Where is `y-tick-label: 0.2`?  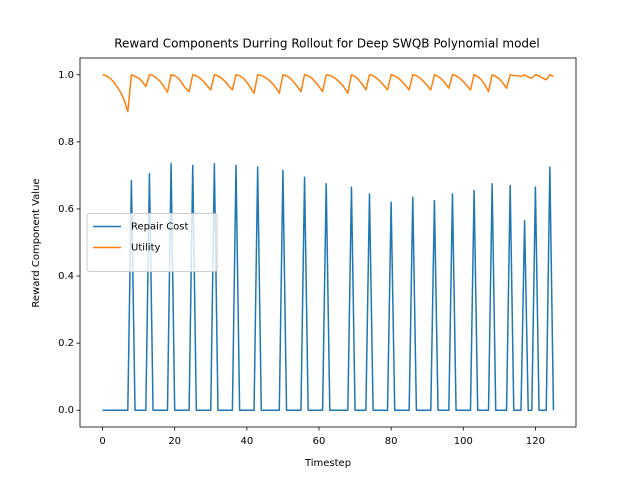 y-tick-label: 0.2 is located at coordinates (66, 343).